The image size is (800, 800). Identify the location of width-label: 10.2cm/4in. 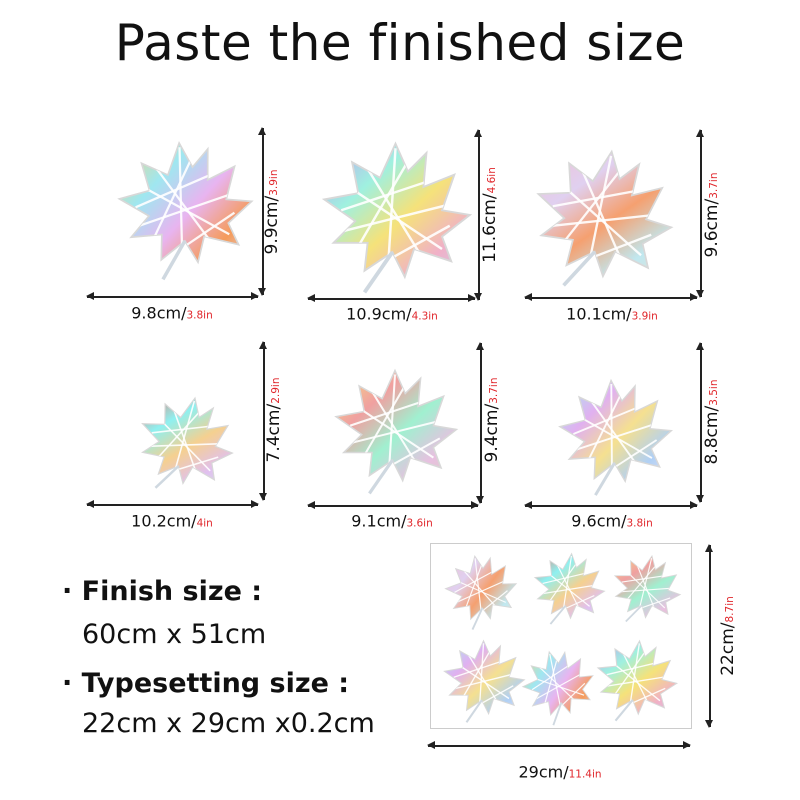
(172, 521).